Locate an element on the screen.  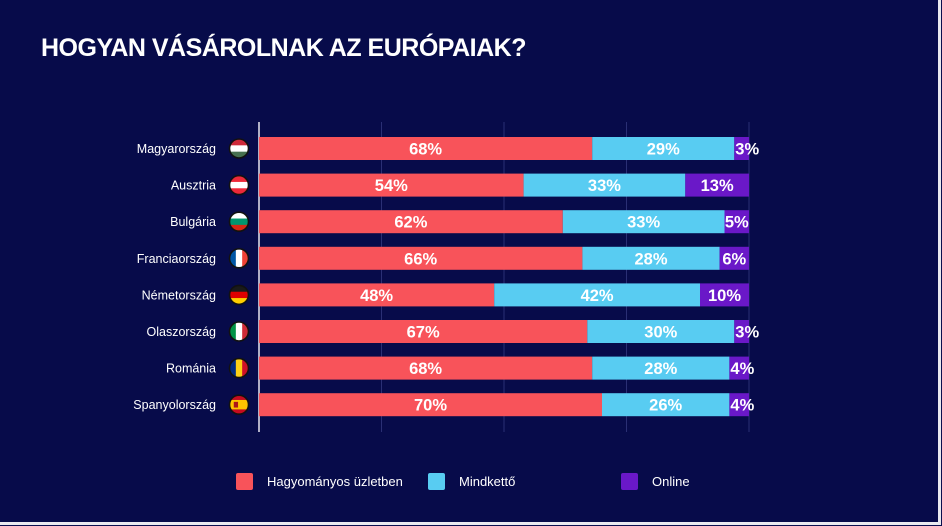
legend-label-traditional: Hagyományos üzletben is located at coordinates (335, 481).